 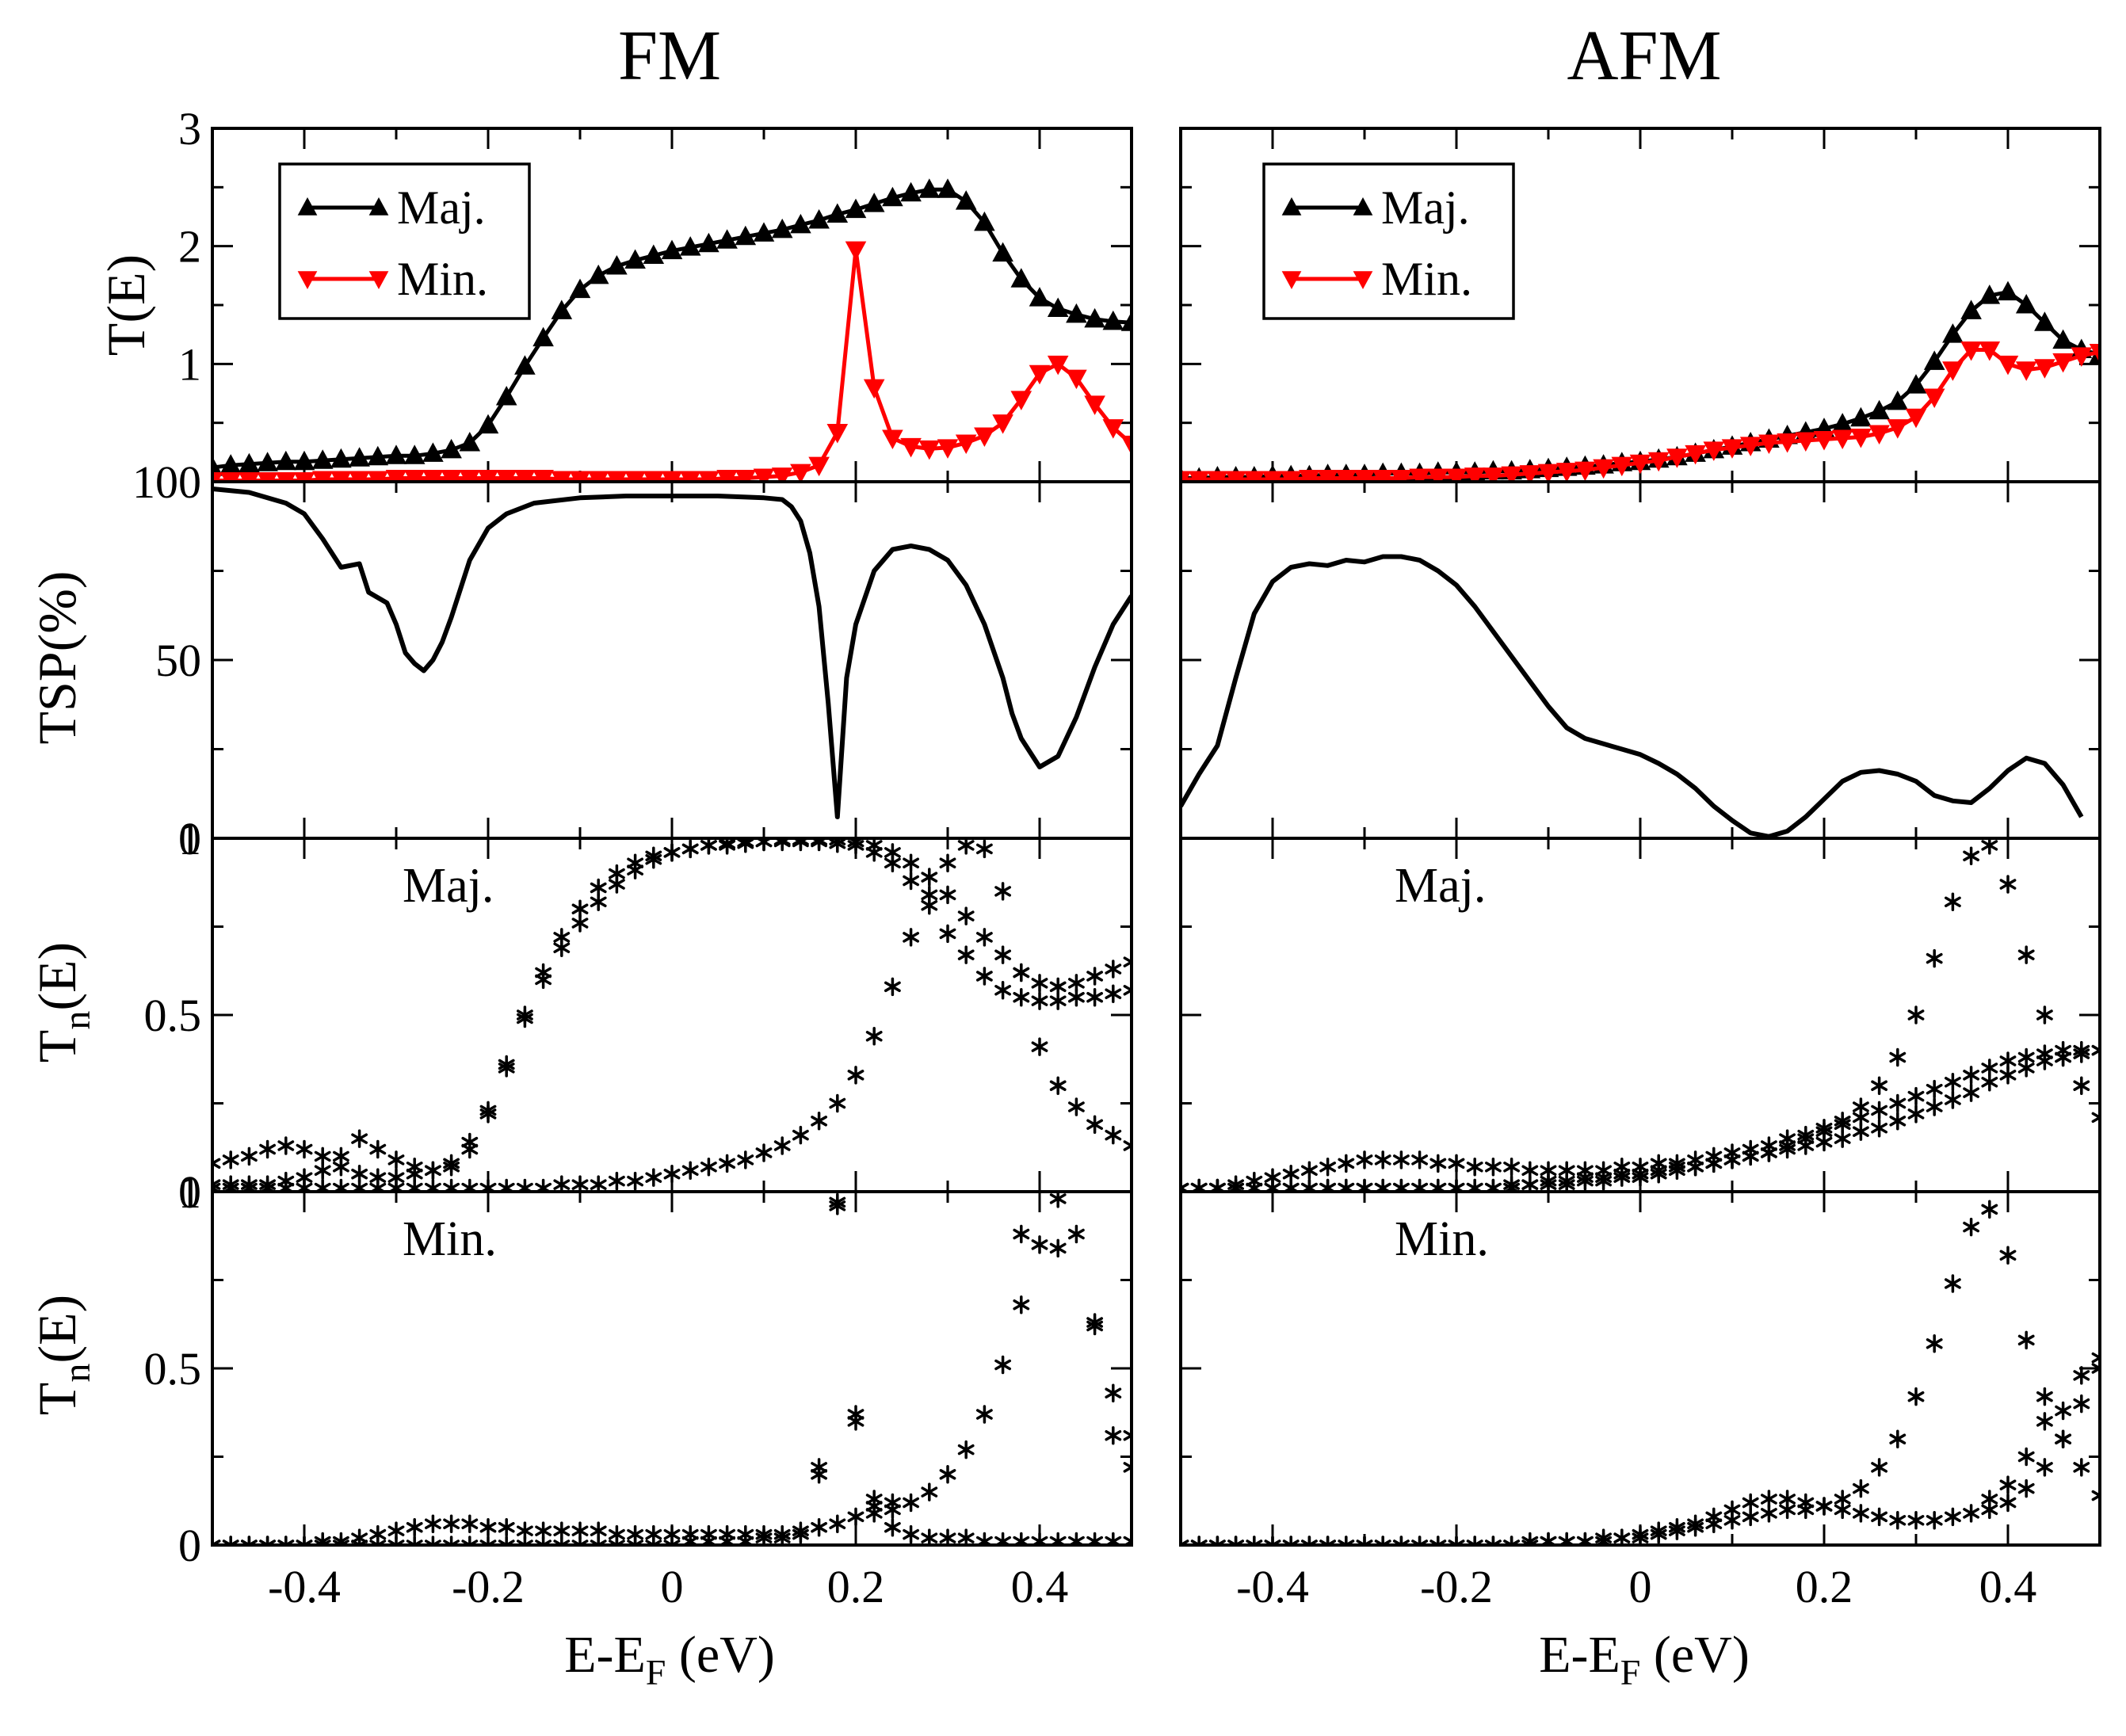 I want to click on x-tick-label: 0.2, so click(x=1824, y=1586).